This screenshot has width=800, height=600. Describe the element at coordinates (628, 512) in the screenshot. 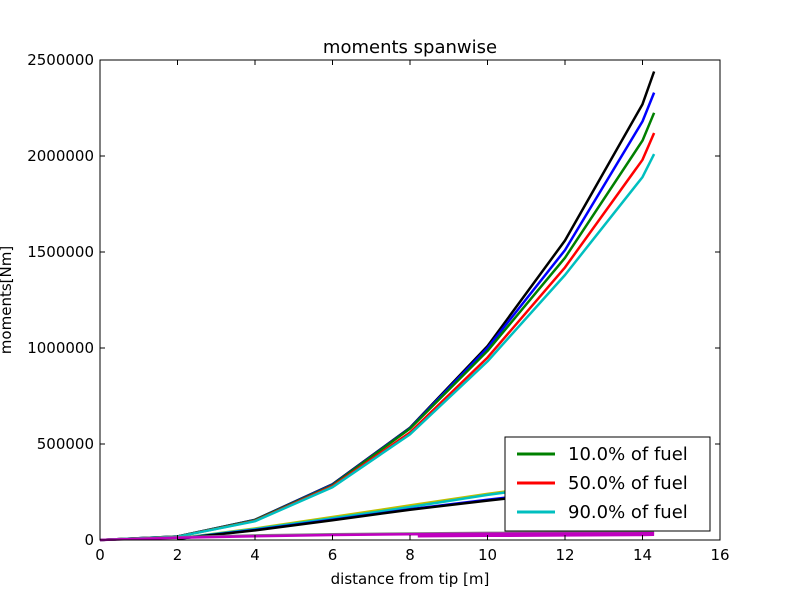

I see `legend-label: 90.0% of fuel` at that location.